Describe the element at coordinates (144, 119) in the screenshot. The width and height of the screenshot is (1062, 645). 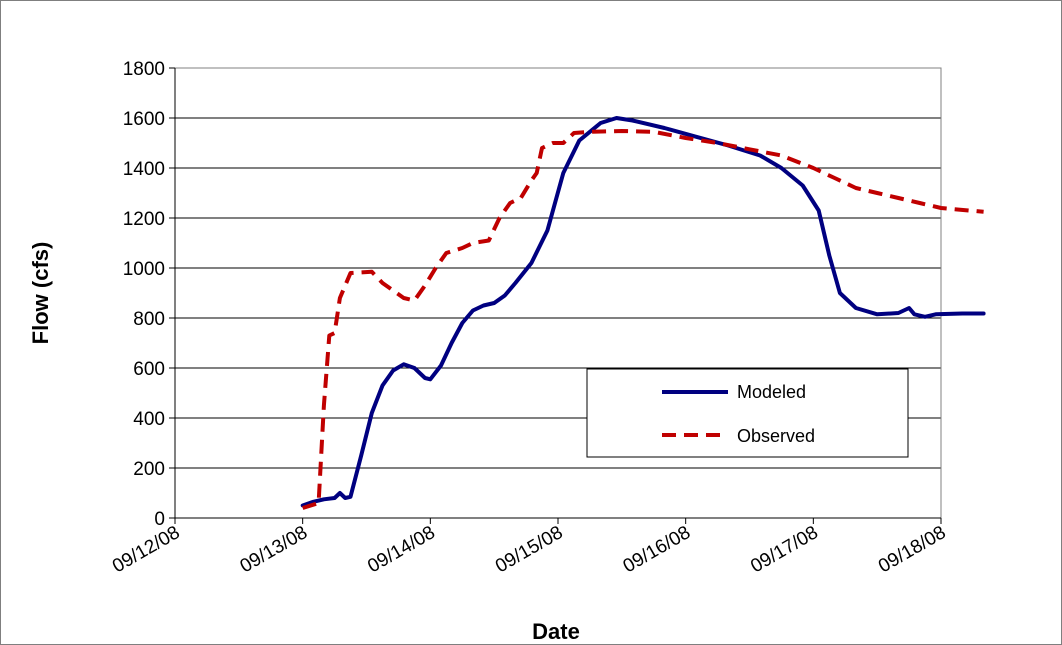
I see `y-tick-label: 1600` at that location.